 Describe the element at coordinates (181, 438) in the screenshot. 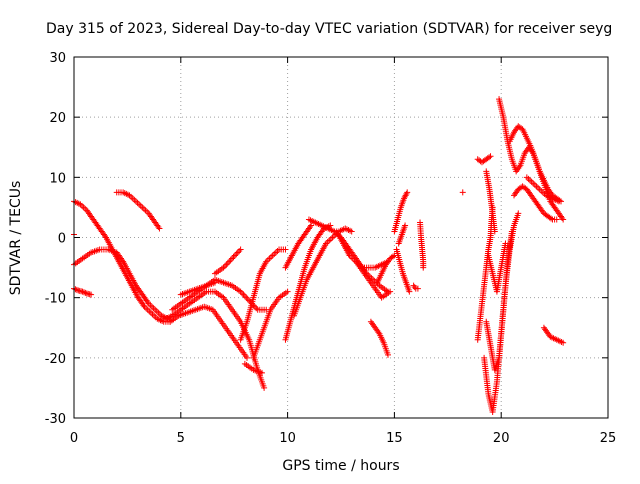

I see `x-tick-label: 5` at that location.